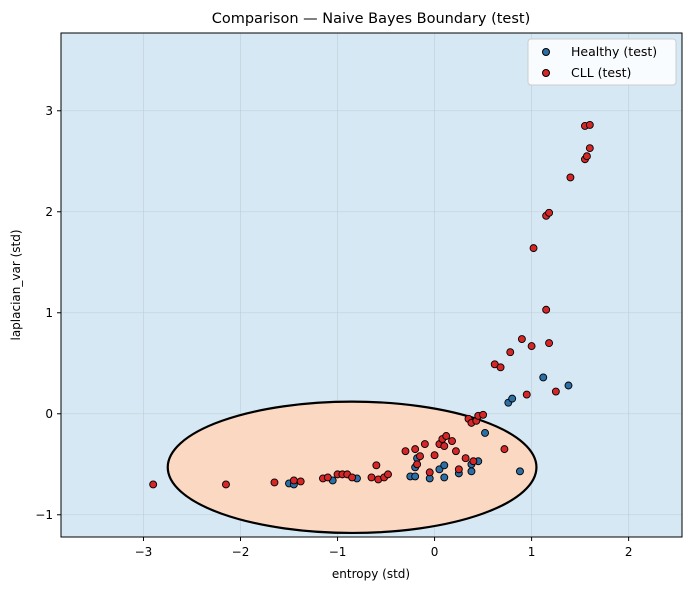 Image resolution: width=690 pixels, height=590 pixels. What do you see at coordinates (44, 515) in the screenshot?
I see `y-tick-label: −1` at bounding box center [44, 515].